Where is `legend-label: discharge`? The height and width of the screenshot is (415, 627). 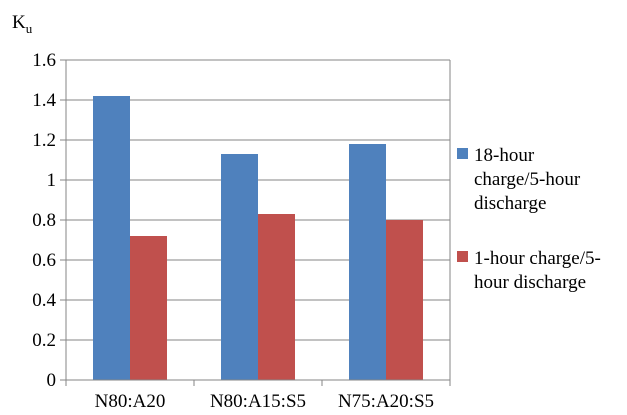
legend-label: discharge is located at coordinates (510, 203).